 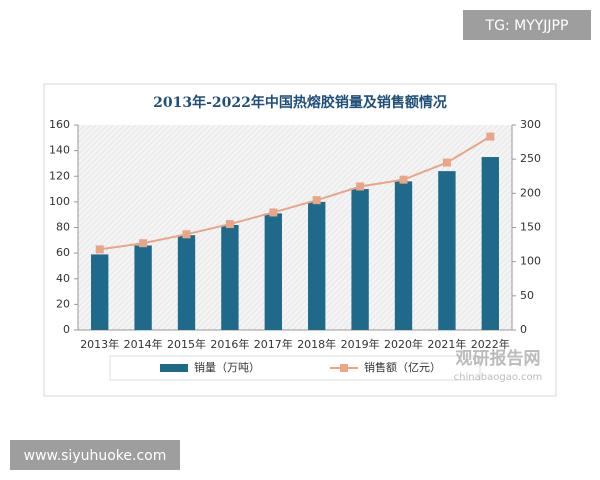 I want to click on y2-tick-label: 50, so click(x=527, y=295).